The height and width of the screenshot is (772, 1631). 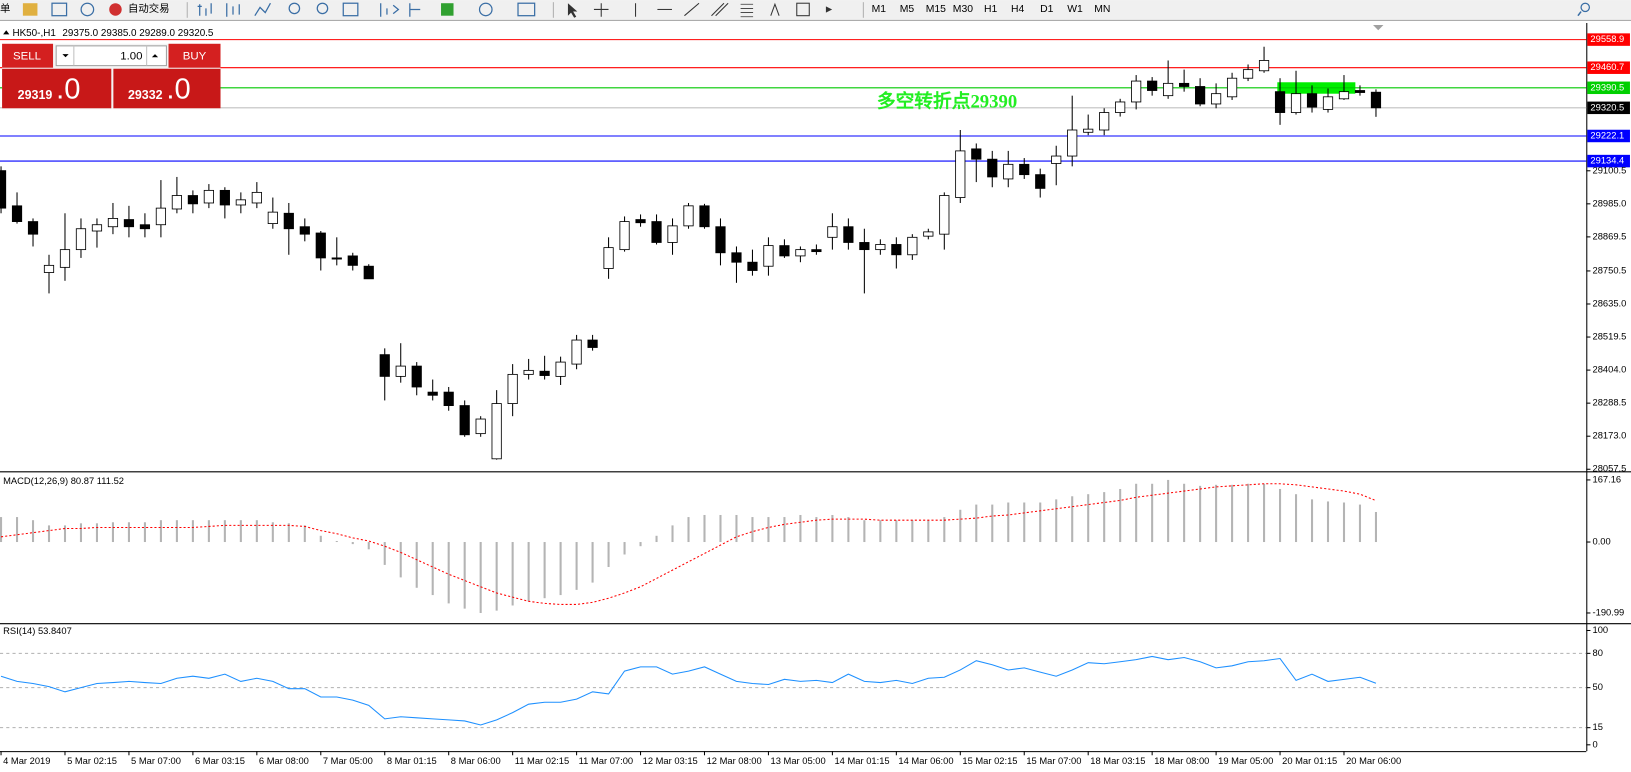 What do you see at coordinates (1610, 236) in the screenshot?
I see `y-tick-label: 28869.5` at bounding box center [1610, 236].